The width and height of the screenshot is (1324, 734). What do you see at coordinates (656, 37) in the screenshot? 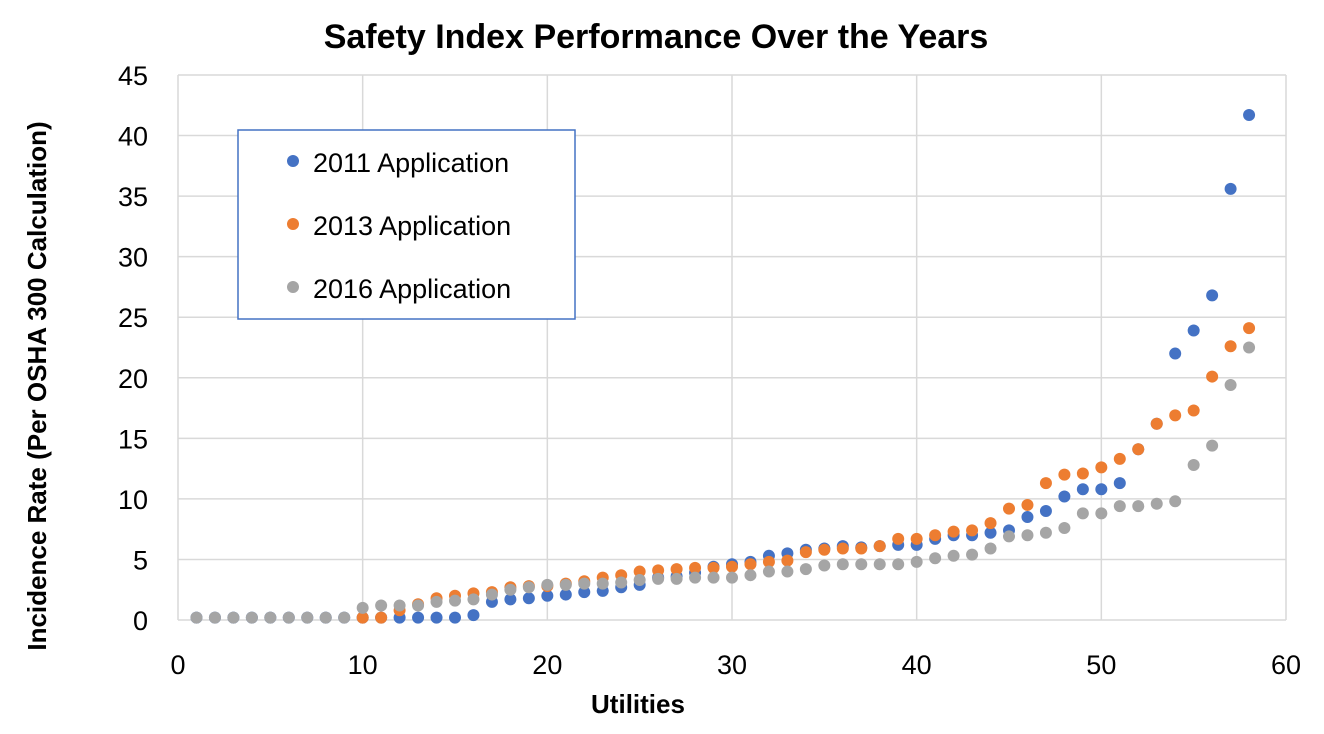
I see `chart-title: Safety Index Performance Over the Years` at bounding box center [656, 37].